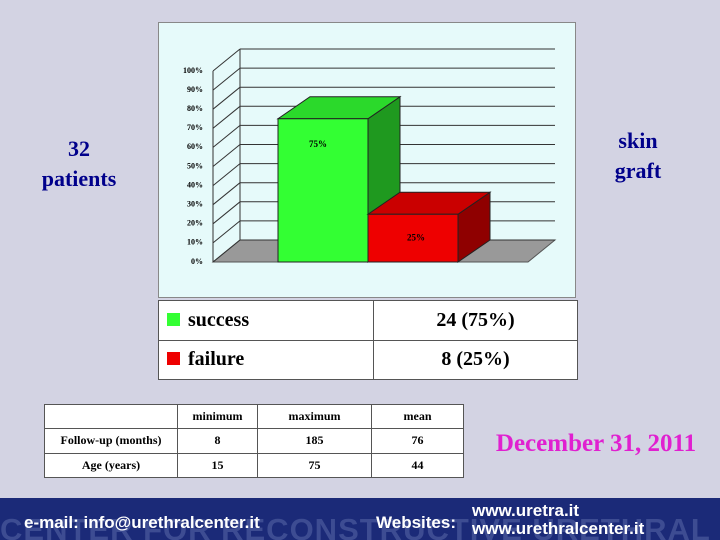  I want to click on legend-cell: success, so click(266, 320).